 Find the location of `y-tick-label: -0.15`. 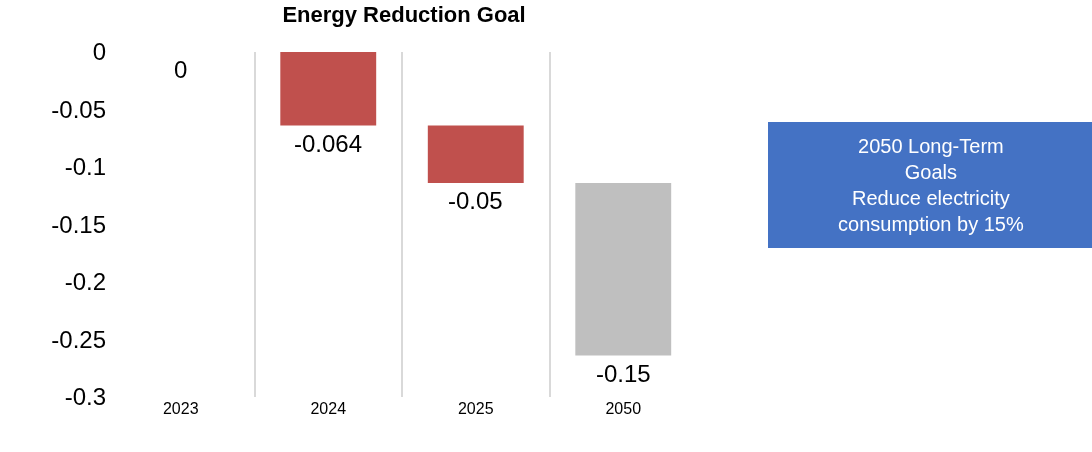

y-tick-label: -0.15 is located at coordinates (78, 224).